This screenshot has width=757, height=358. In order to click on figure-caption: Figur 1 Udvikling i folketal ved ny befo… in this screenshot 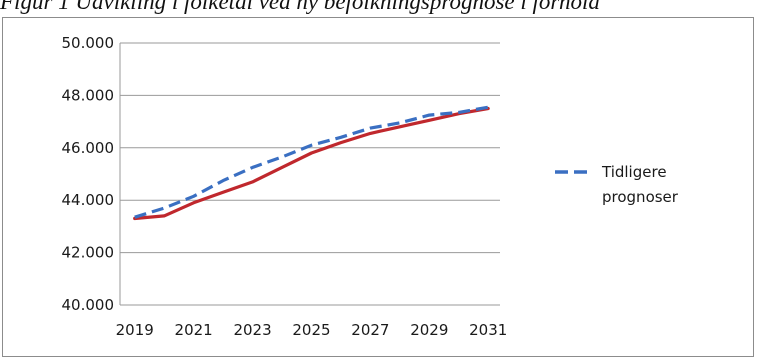, I will do `click(300, 7)`.